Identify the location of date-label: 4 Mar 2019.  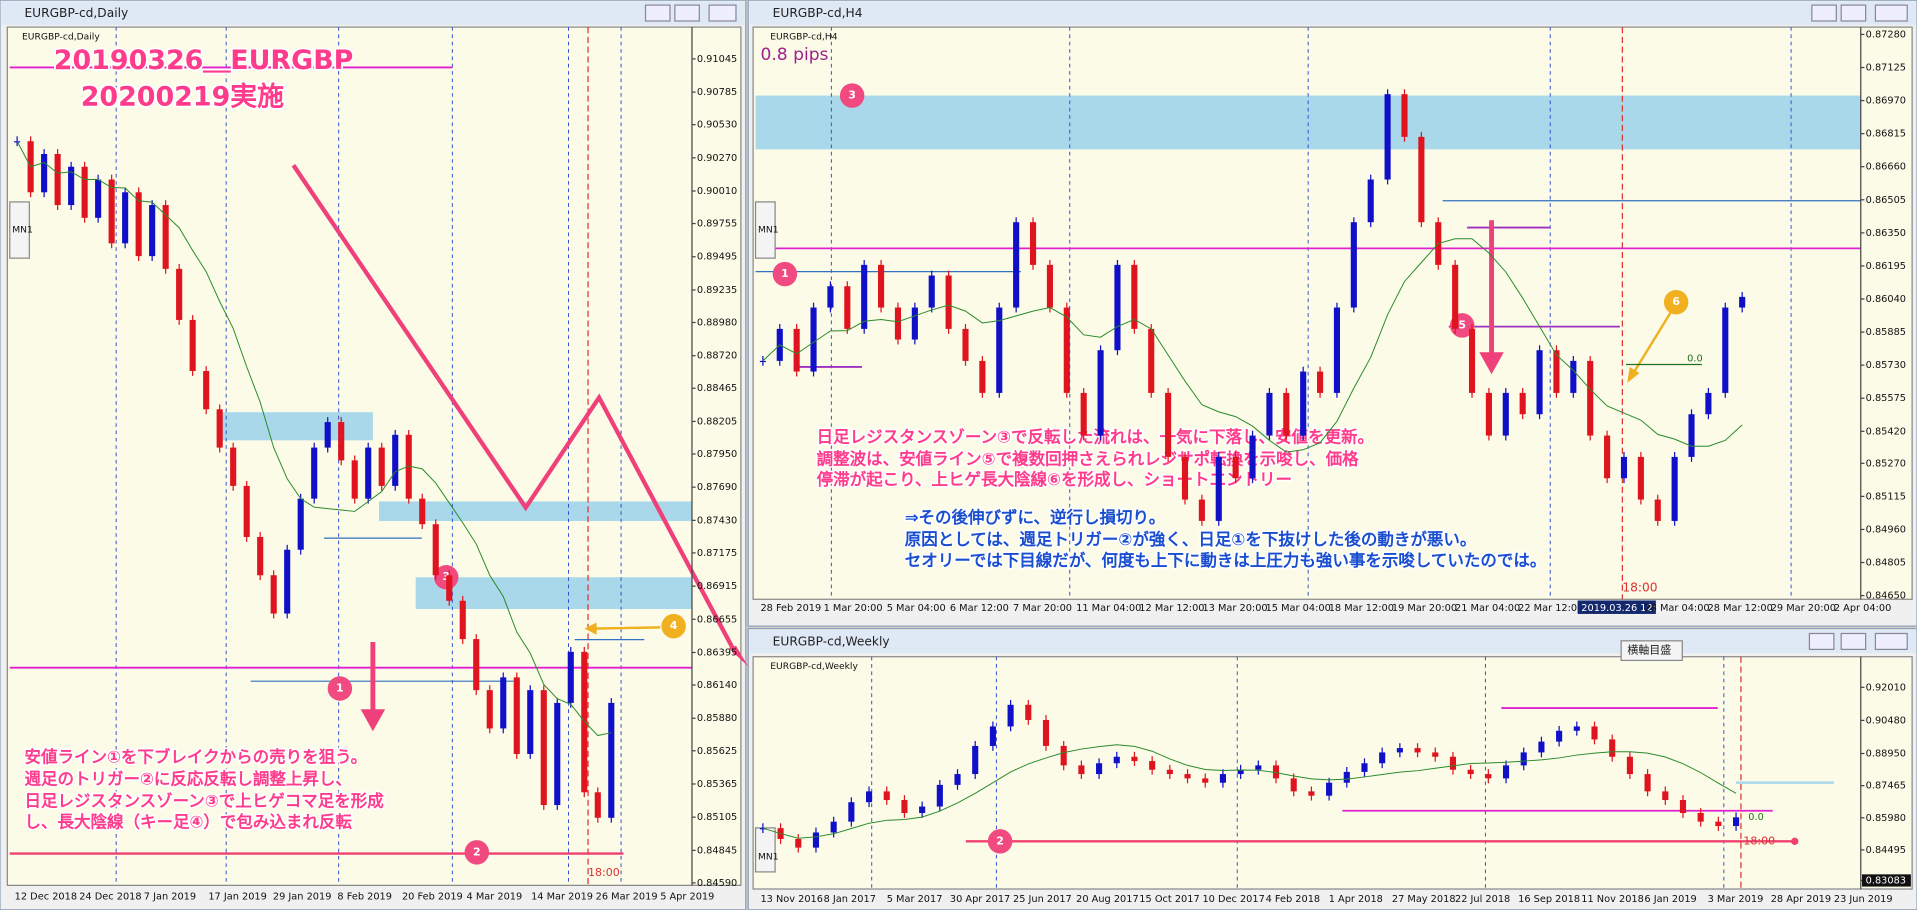
(495, 896).